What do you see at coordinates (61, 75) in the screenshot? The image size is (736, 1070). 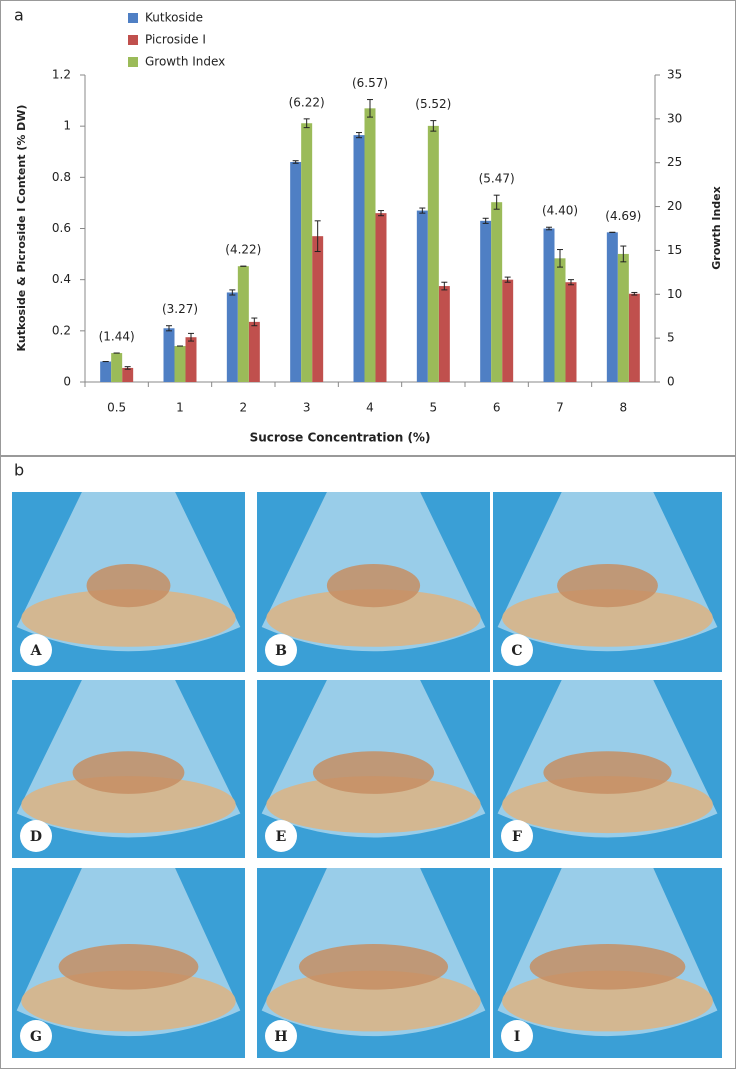 I see `y-tick-label: 1.2` at bounding box center [61, 75].